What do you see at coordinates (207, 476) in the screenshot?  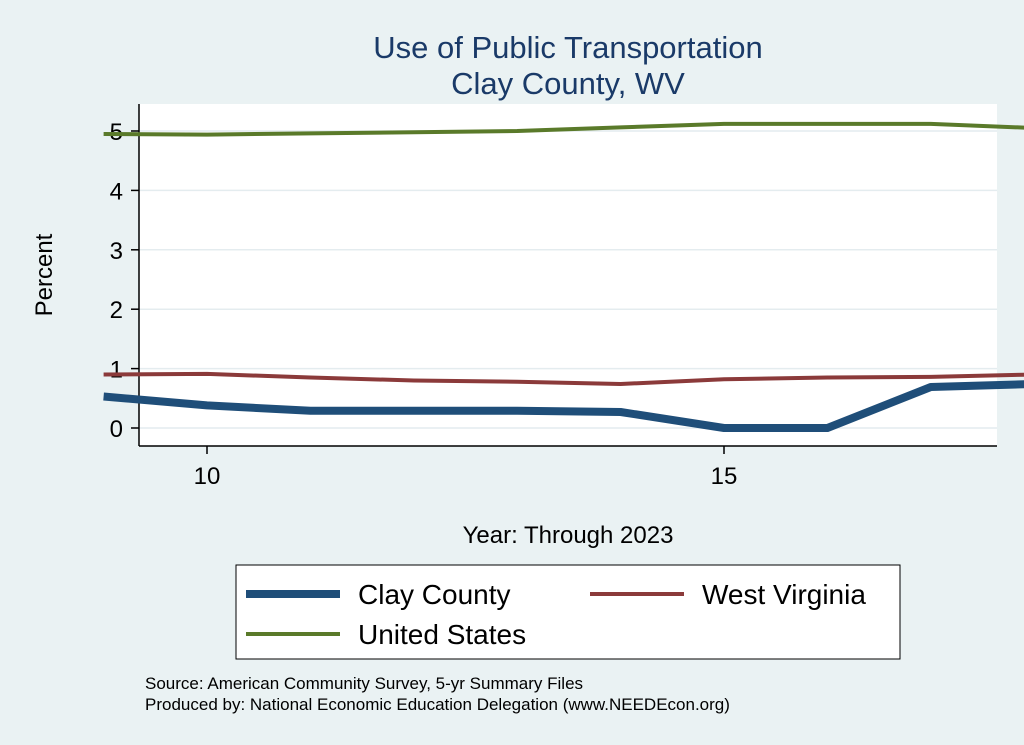 I see `x-tick-label: 10` at bounding box center [207, 476].